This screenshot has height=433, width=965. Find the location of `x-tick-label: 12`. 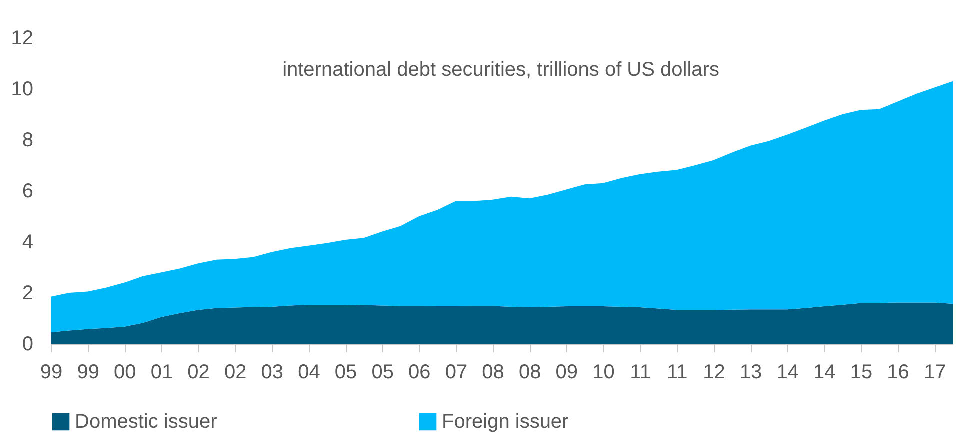

x-tick-label: 12 is located at coordinates (714, 373).